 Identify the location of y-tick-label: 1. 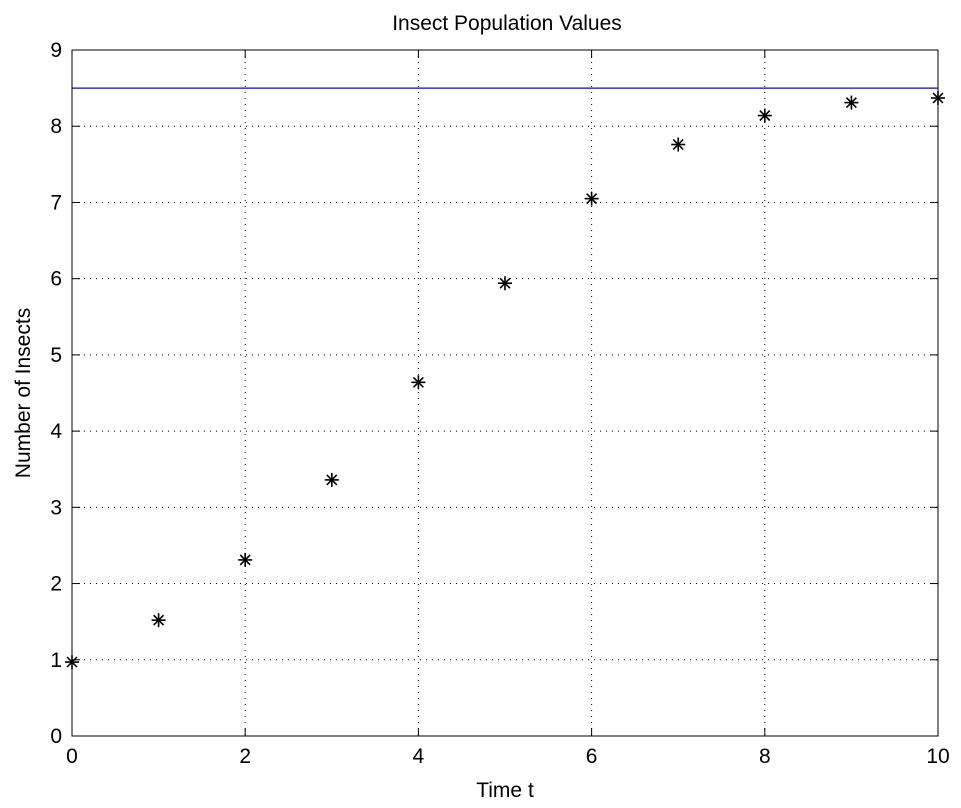
(56, 660).